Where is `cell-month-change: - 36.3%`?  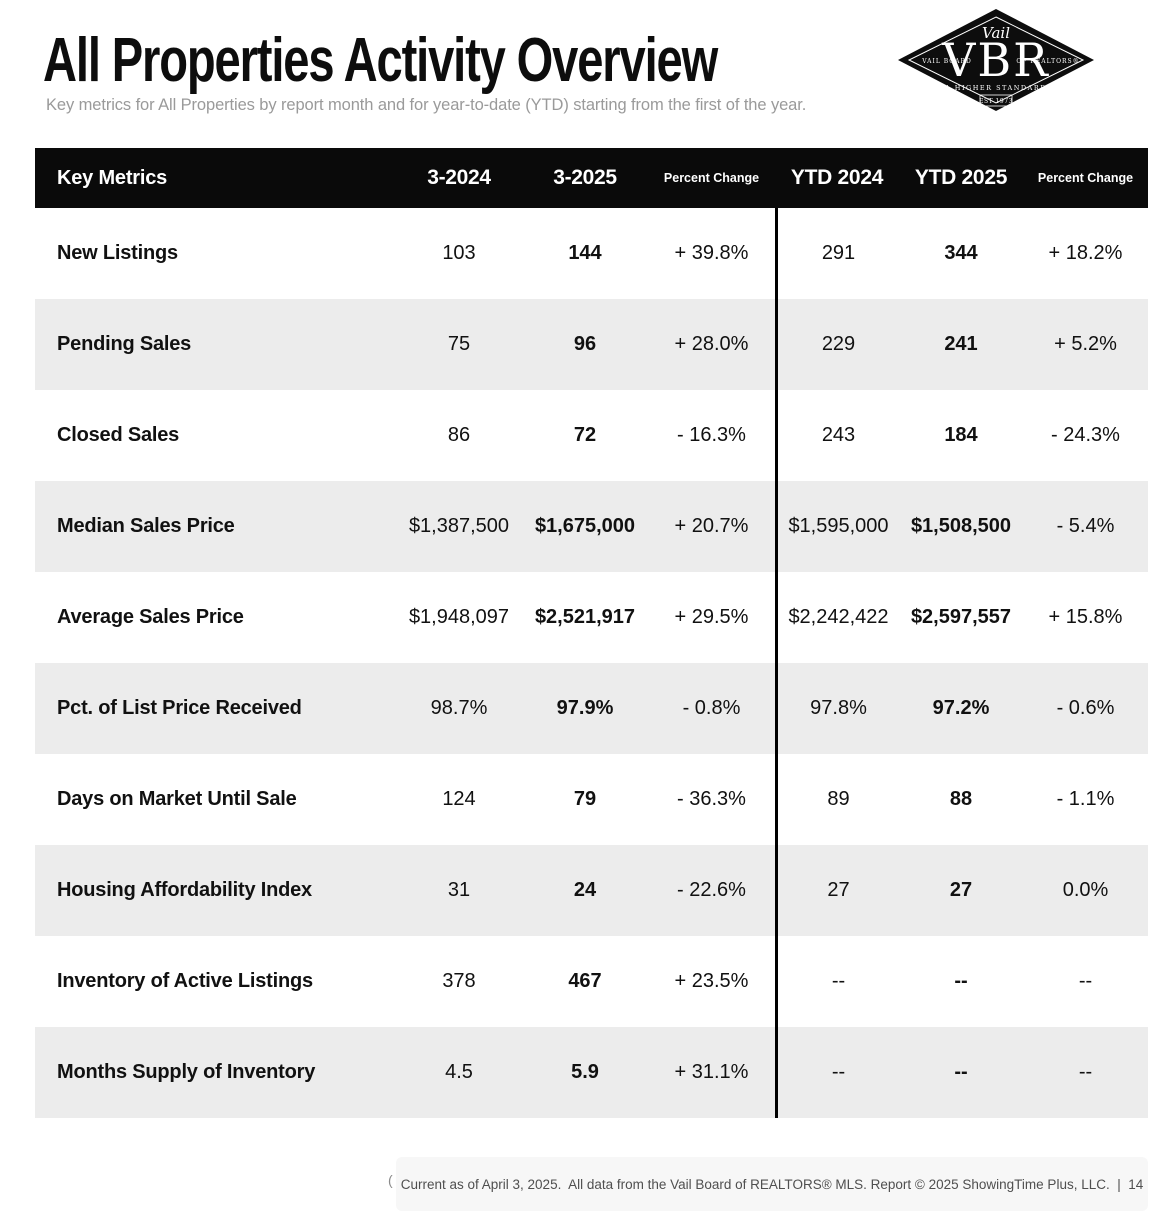 cell-month-change: - 36.3% is located at coordinates (711, 799).